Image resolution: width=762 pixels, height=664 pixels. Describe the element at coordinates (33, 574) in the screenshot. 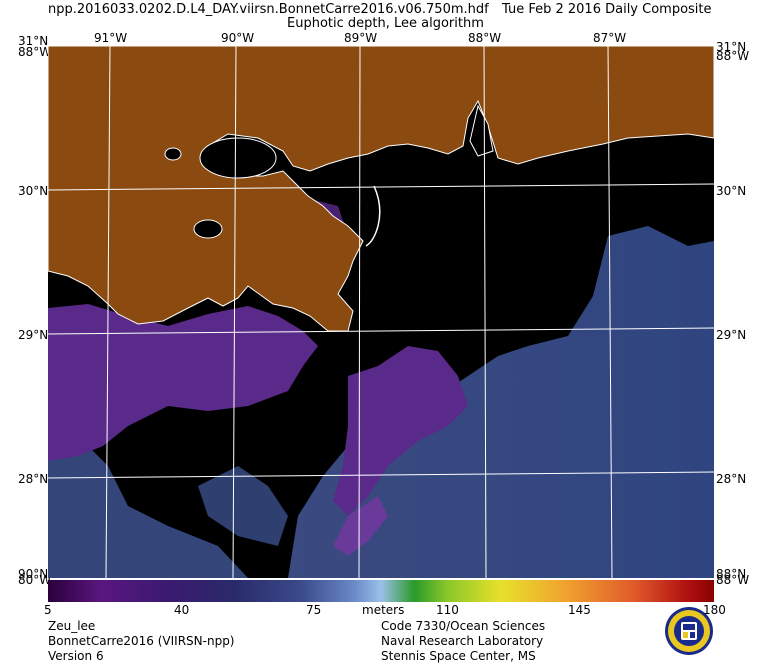

I see `corner-bottom-left-lat: 90°N` at that location.